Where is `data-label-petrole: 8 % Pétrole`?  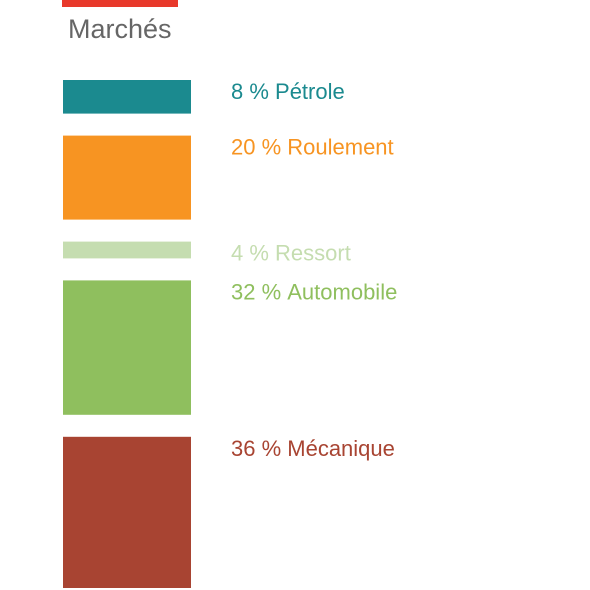
data-label-petrole: 8 % Pétrole is located at coordinates (288, 91).